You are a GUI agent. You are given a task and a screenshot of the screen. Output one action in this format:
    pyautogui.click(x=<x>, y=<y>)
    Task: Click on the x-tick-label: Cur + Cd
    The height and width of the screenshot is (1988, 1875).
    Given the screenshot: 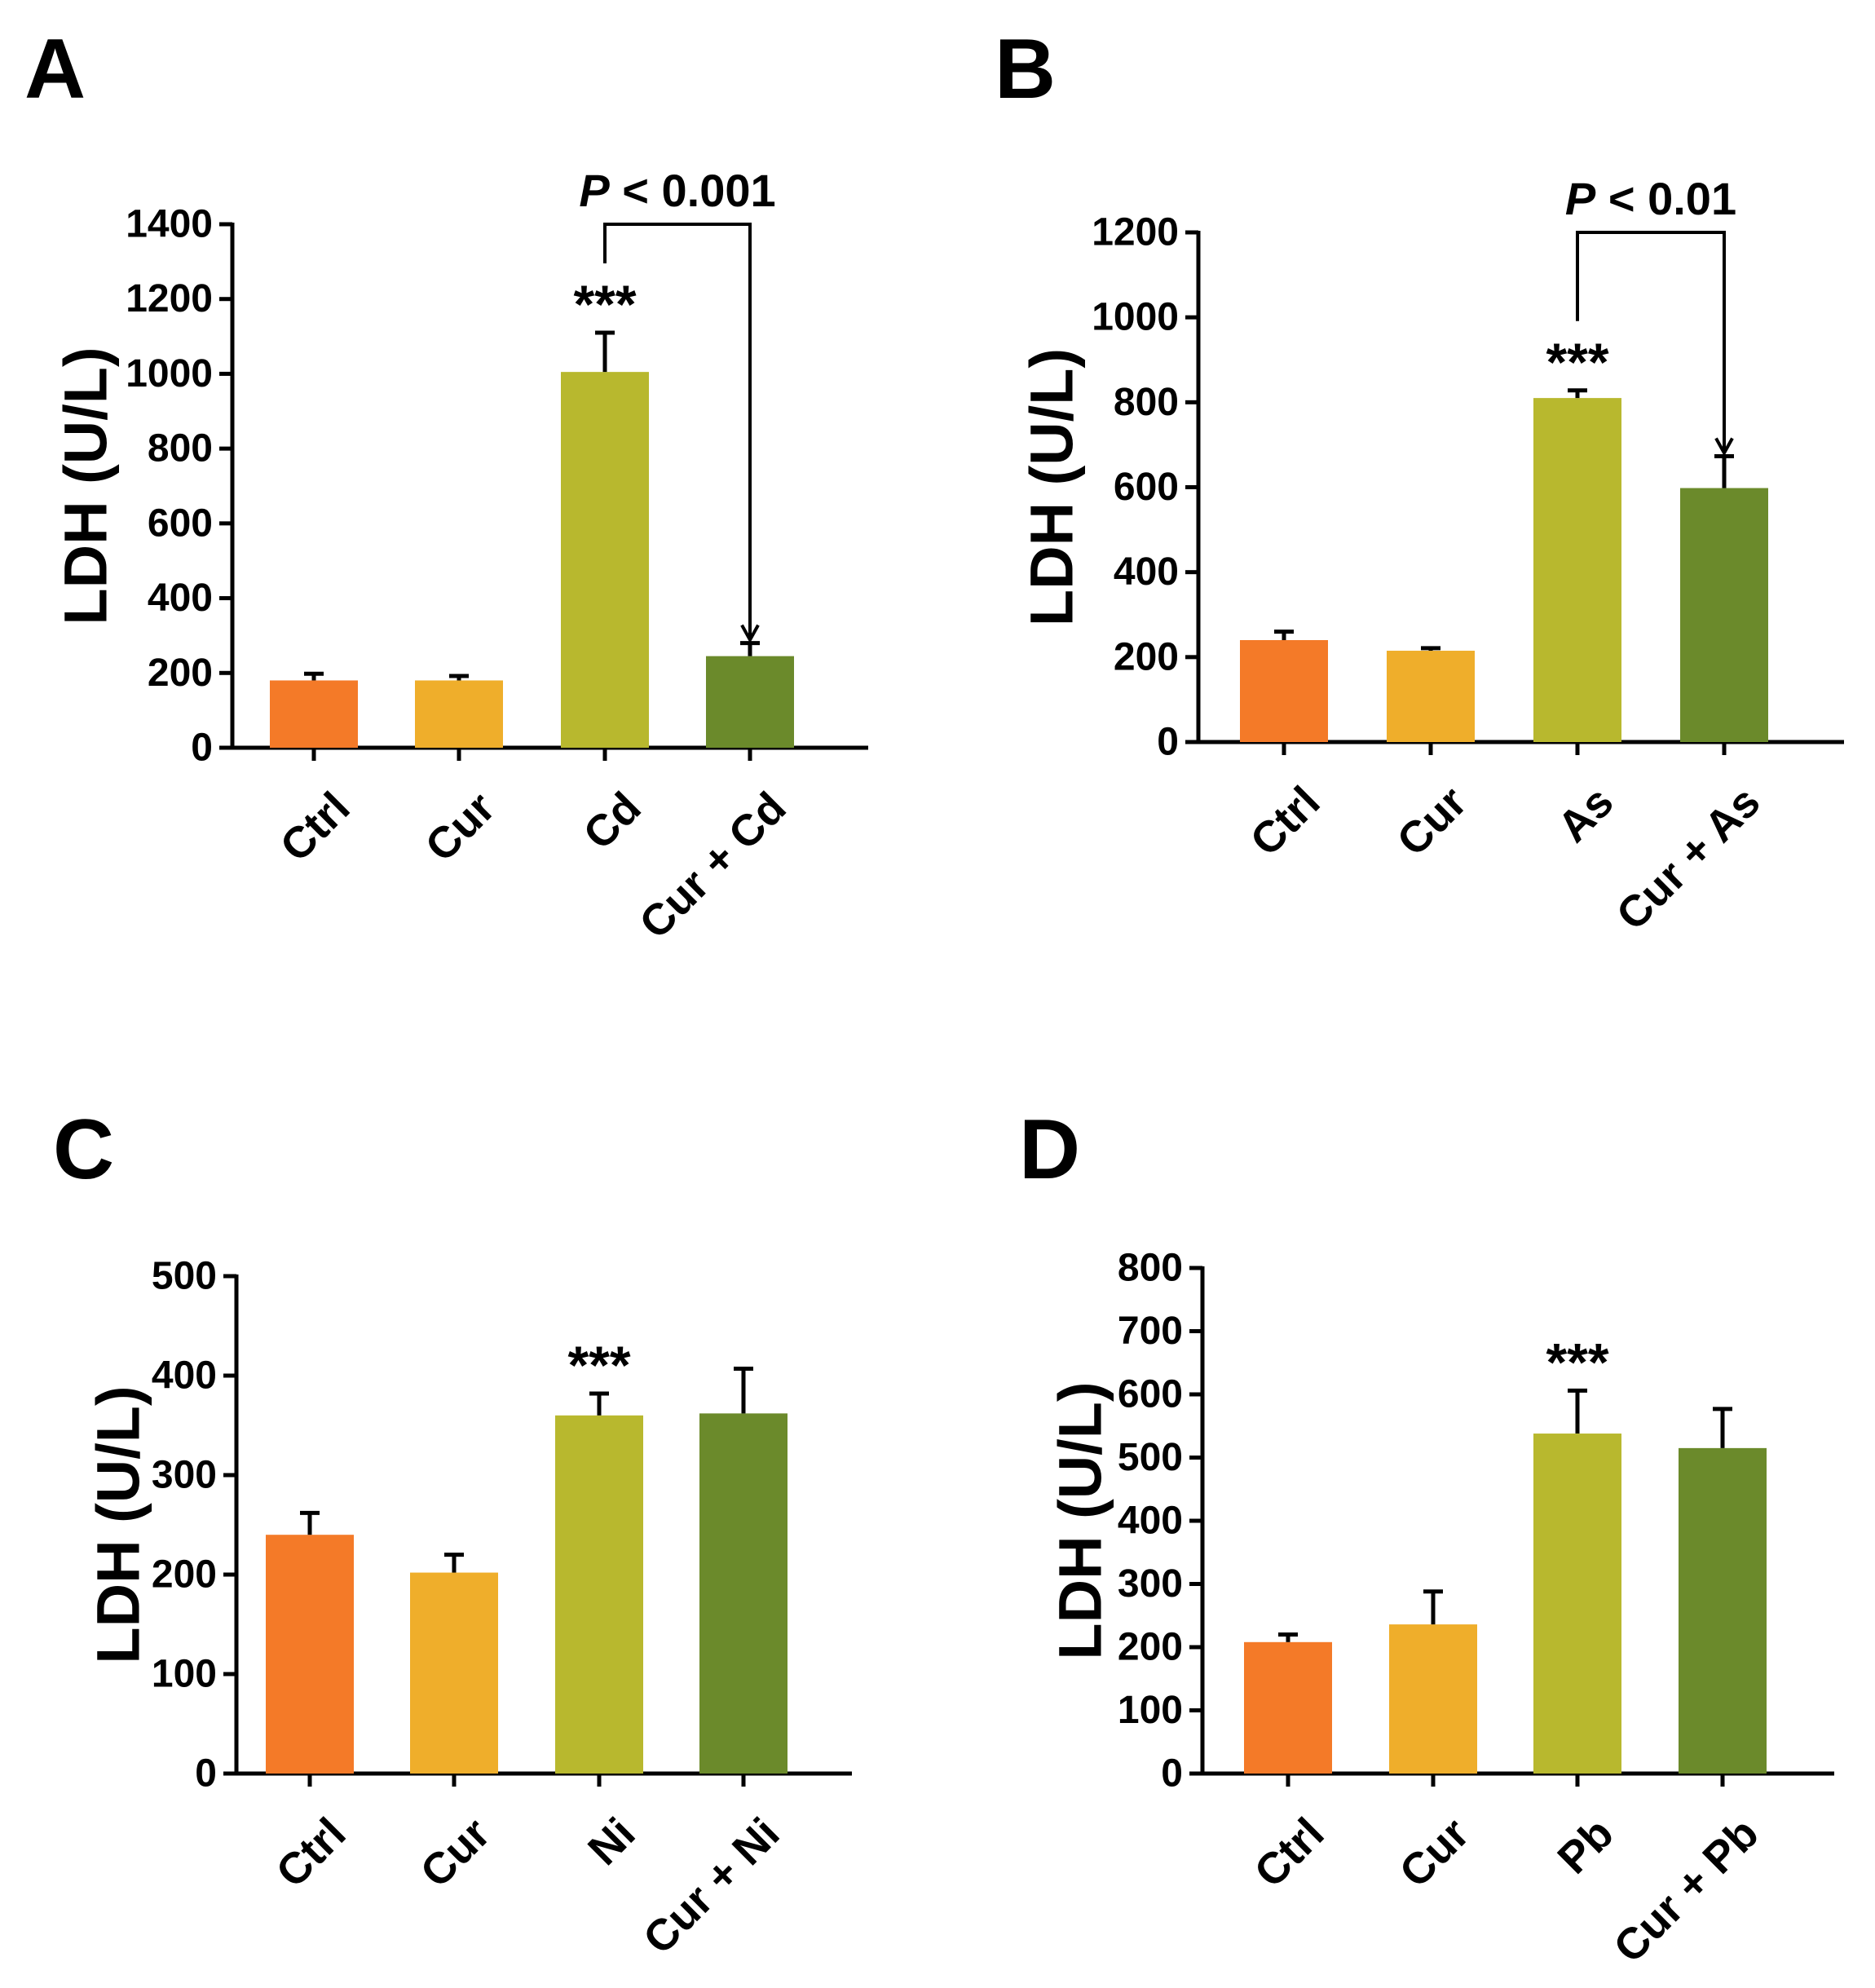 What is the action you would take?
    pyautogui.click(x=713, y=865)
    